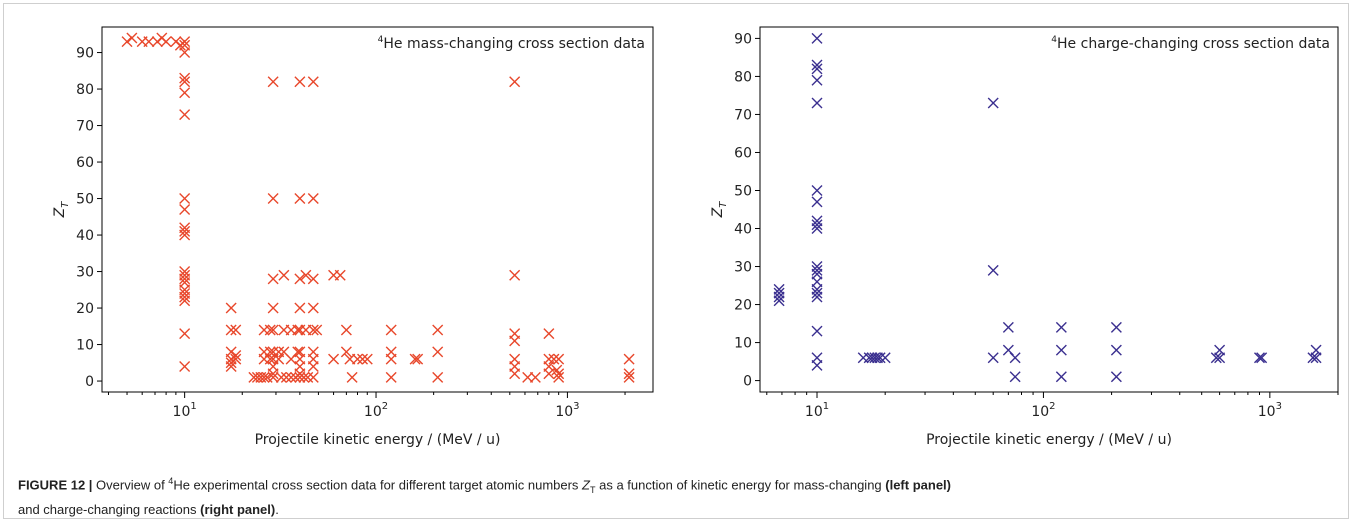  What do you see at coordinates (238, 509) in the screenshot?
I see `caption-bold-right: (right panel)` at bounding box center [238, 509].